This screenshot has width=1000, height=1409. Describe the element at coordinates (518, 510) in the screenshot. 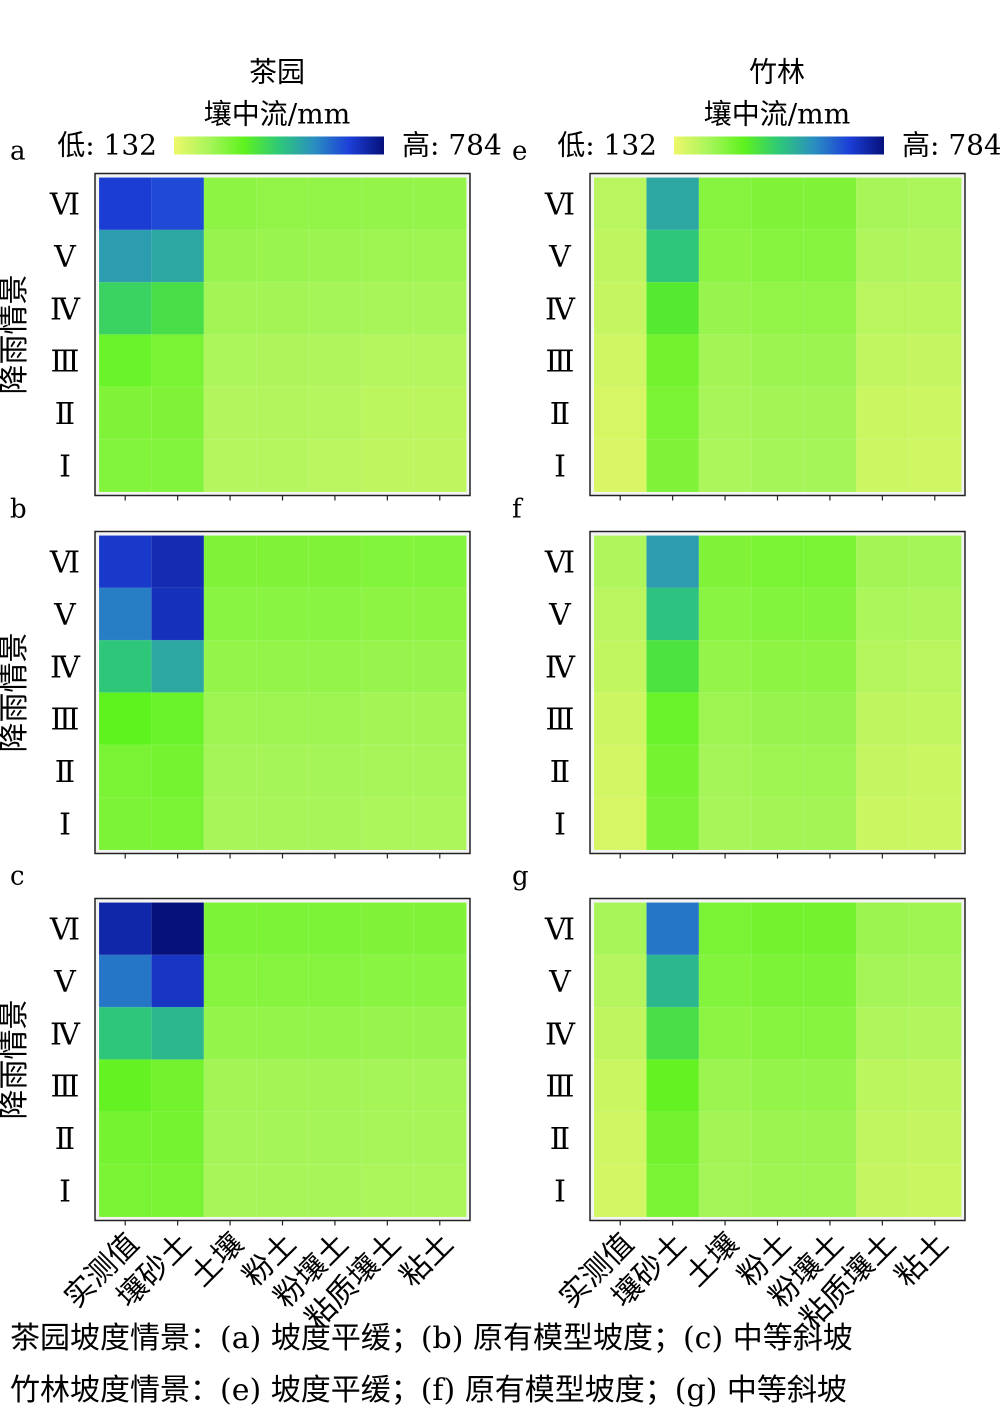

I see `panel-label-f: f` at that location.